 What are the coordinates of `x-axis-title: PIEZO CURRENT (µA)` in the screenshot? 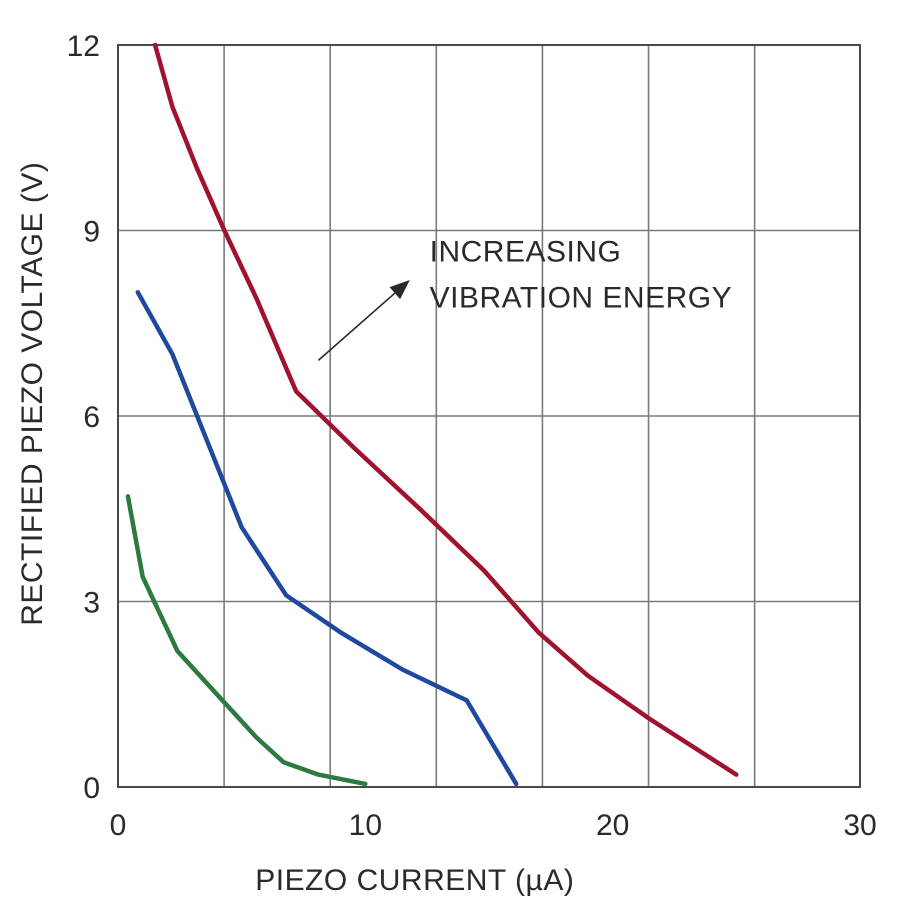 It's located at (414, 880).